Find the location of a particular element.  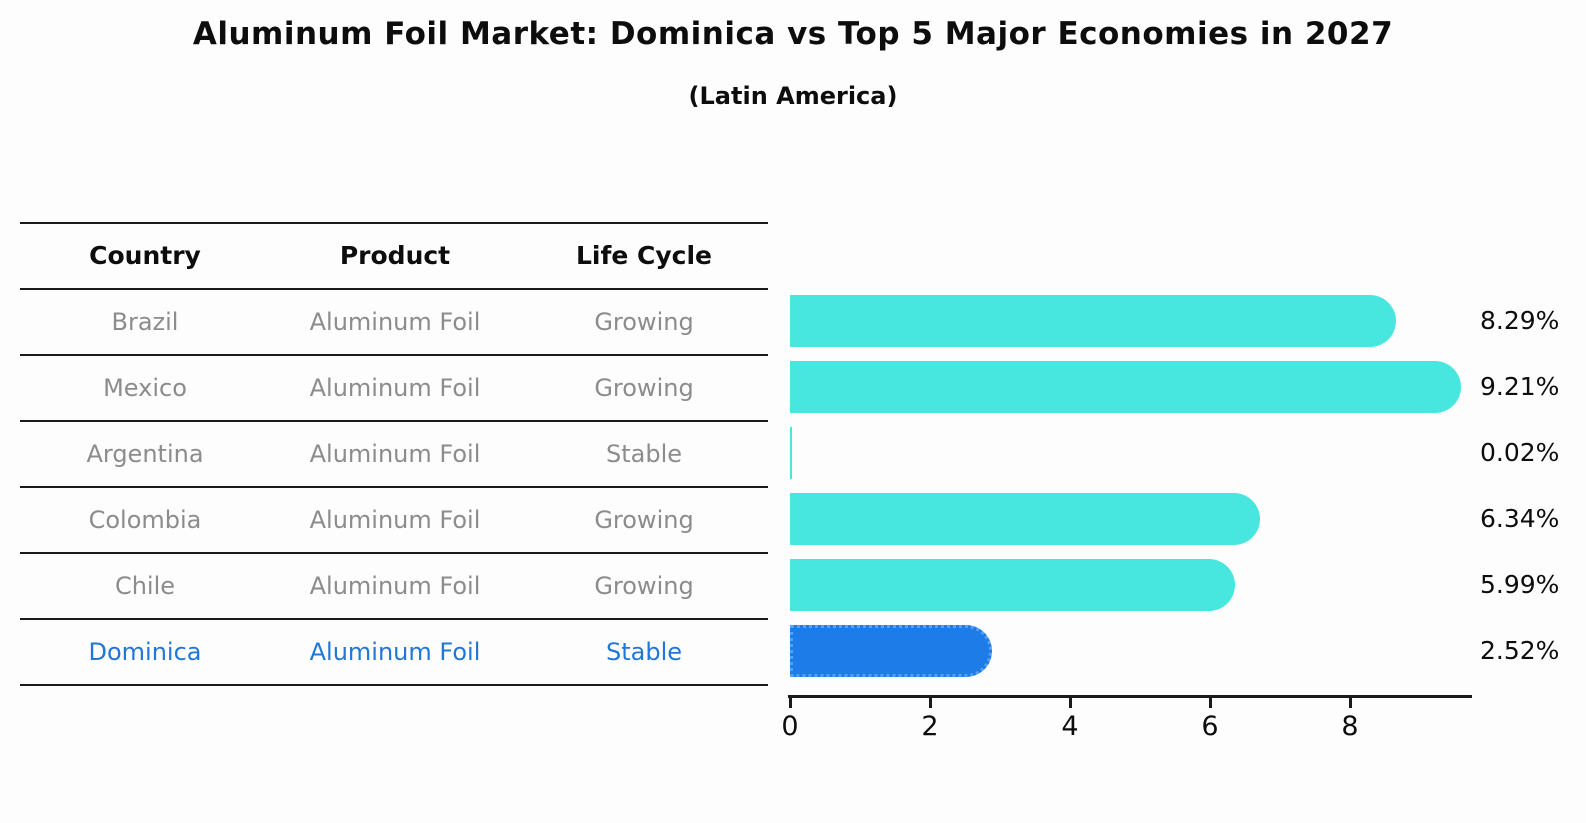

x-tick-label: 8 is located at coordinates (1350, 726).